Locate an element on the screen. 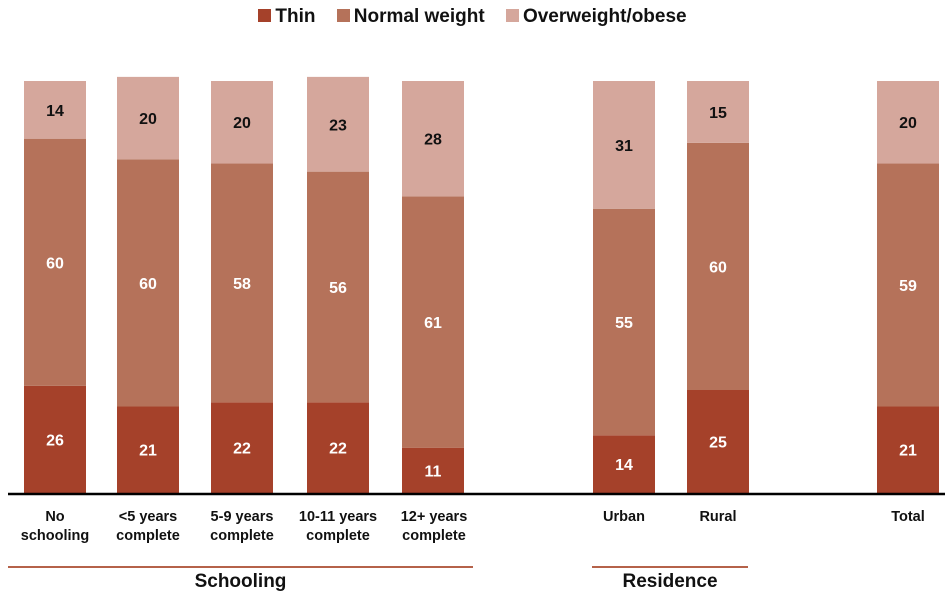 The image size is (945, 595). data-label-overweight-obese-total: 20 is located at coordinates (908, 123).